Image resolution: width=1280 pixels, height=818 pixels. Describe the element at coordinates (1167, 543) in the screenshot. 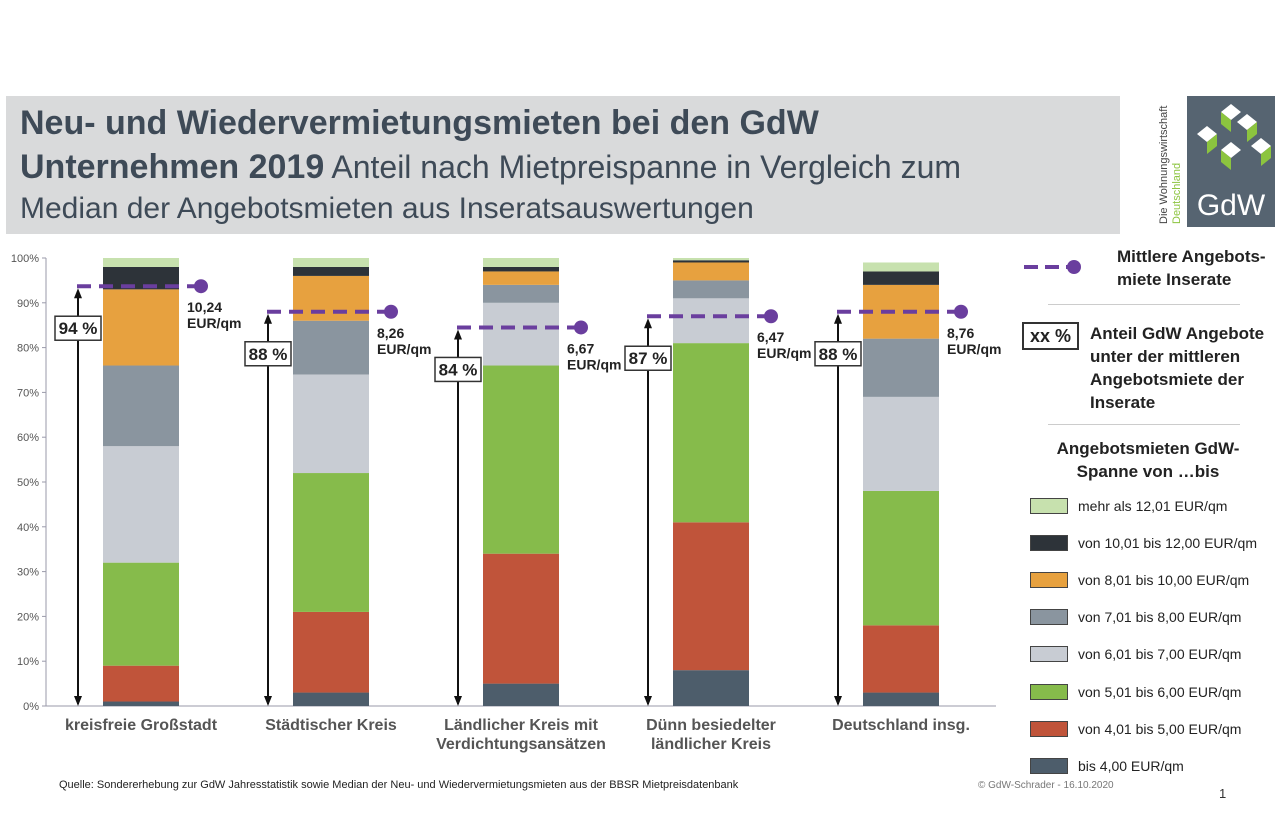

I see `legend-label: von 10,01 bis 12,00 EUR/qm` at that location.